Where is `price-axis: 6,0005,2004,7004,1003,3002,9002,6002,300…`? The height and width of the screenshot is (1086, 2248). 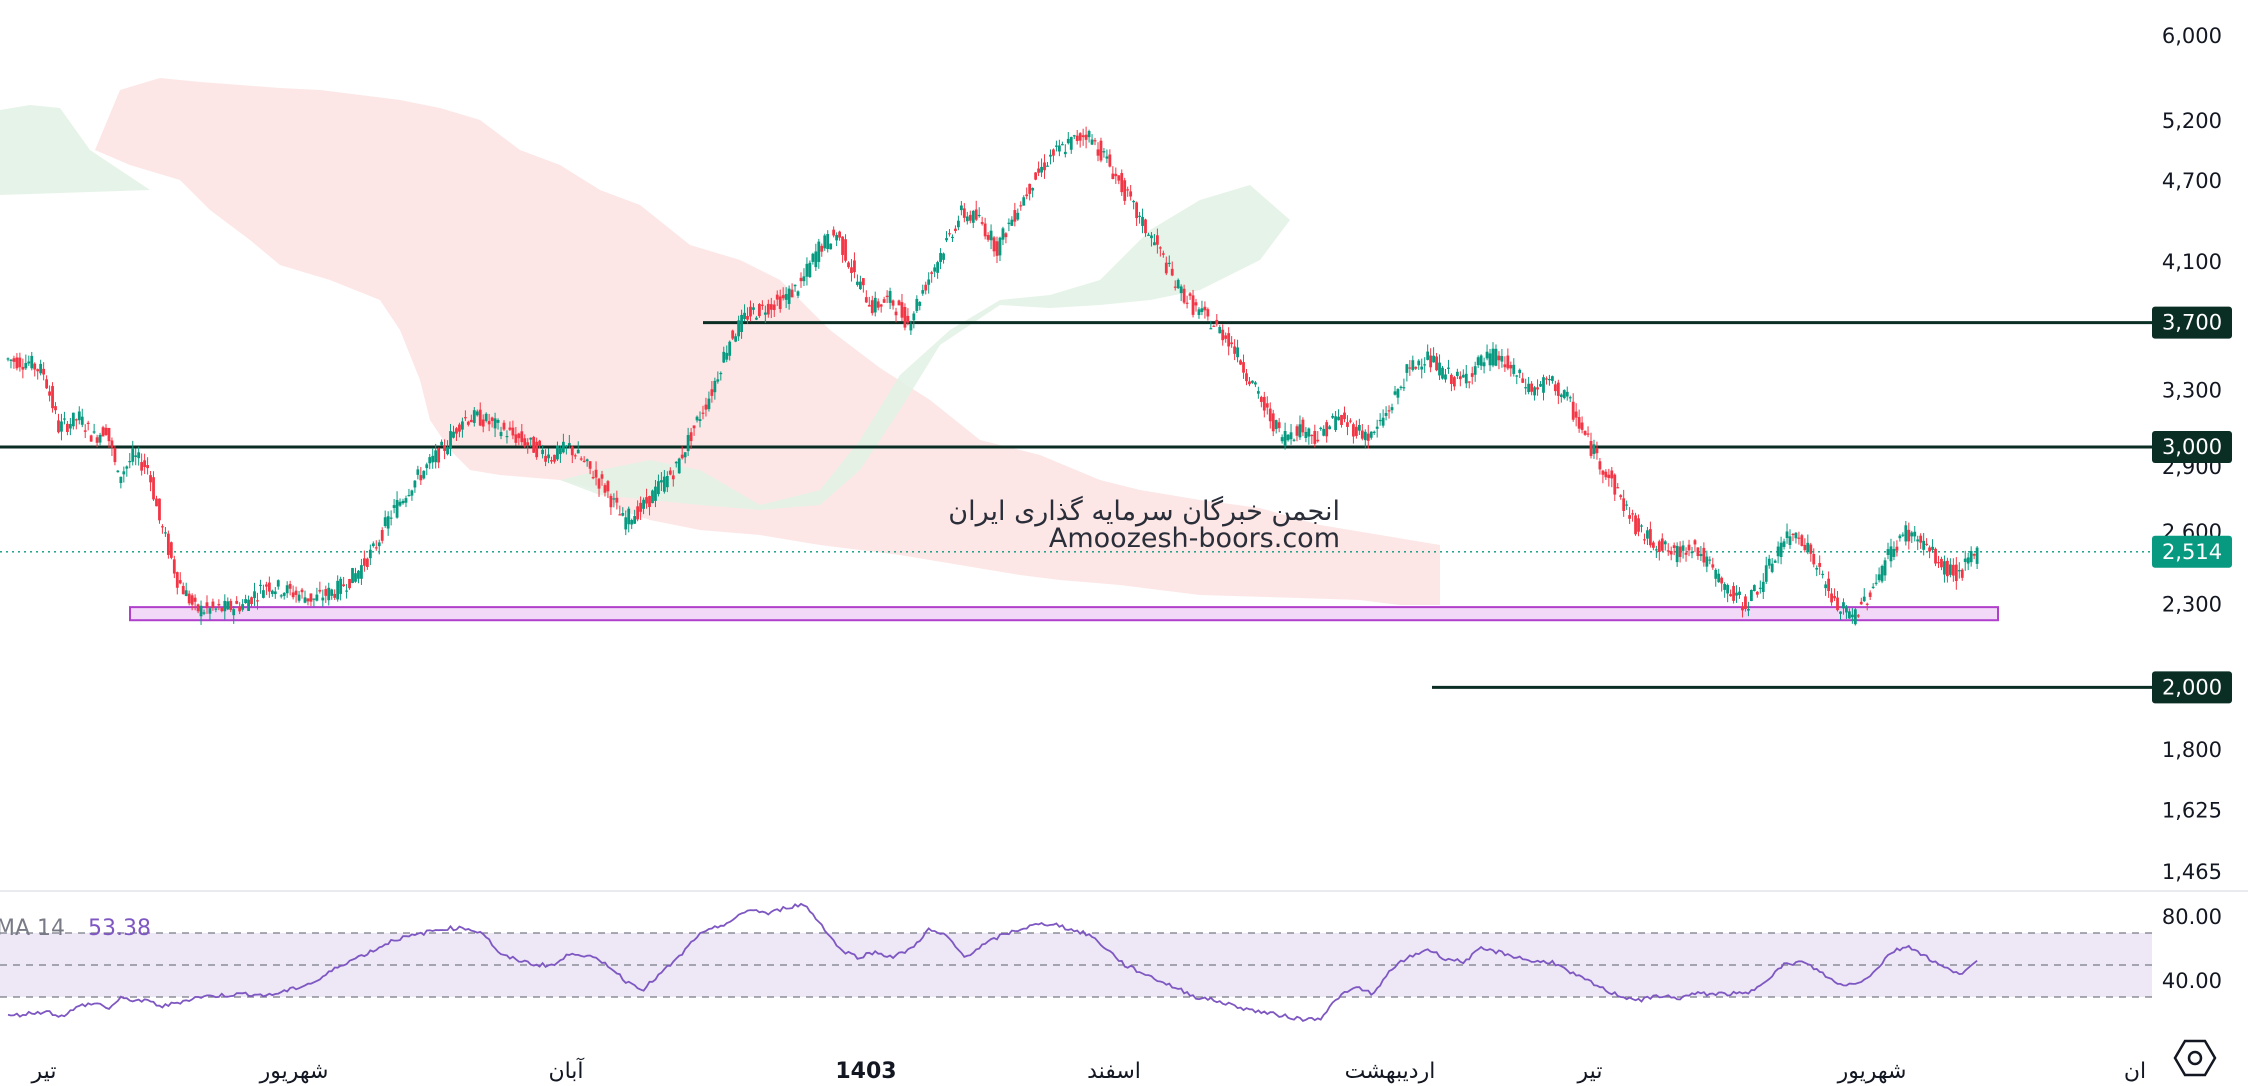
price-axis: 6,0005,2004,7004,1003,3002,9002,6002,300… is located at coordinates (2192, 508).